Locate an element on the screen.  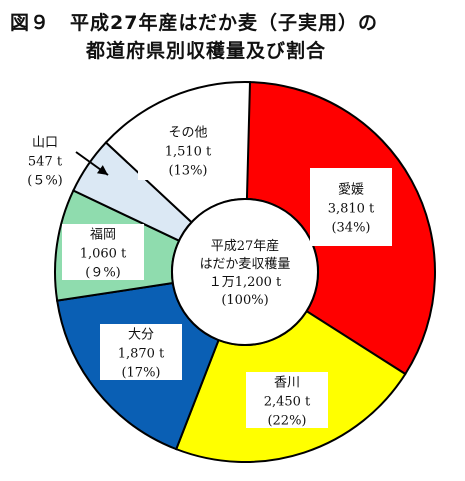
slice-label-2: 大分 1,870 t (17%) is located at coordinates (141, 352).